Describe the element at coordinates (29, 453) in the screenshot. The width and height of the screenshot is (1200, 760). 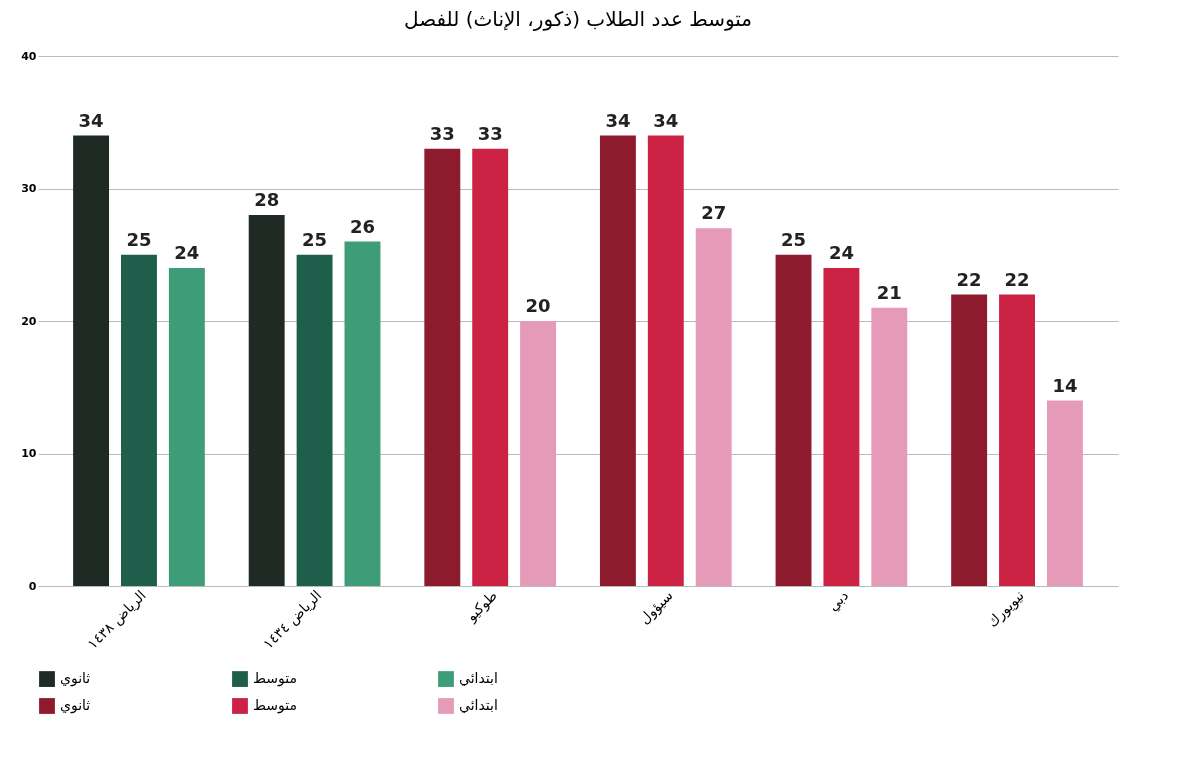
I see `y-tick-label: 10` at that location.